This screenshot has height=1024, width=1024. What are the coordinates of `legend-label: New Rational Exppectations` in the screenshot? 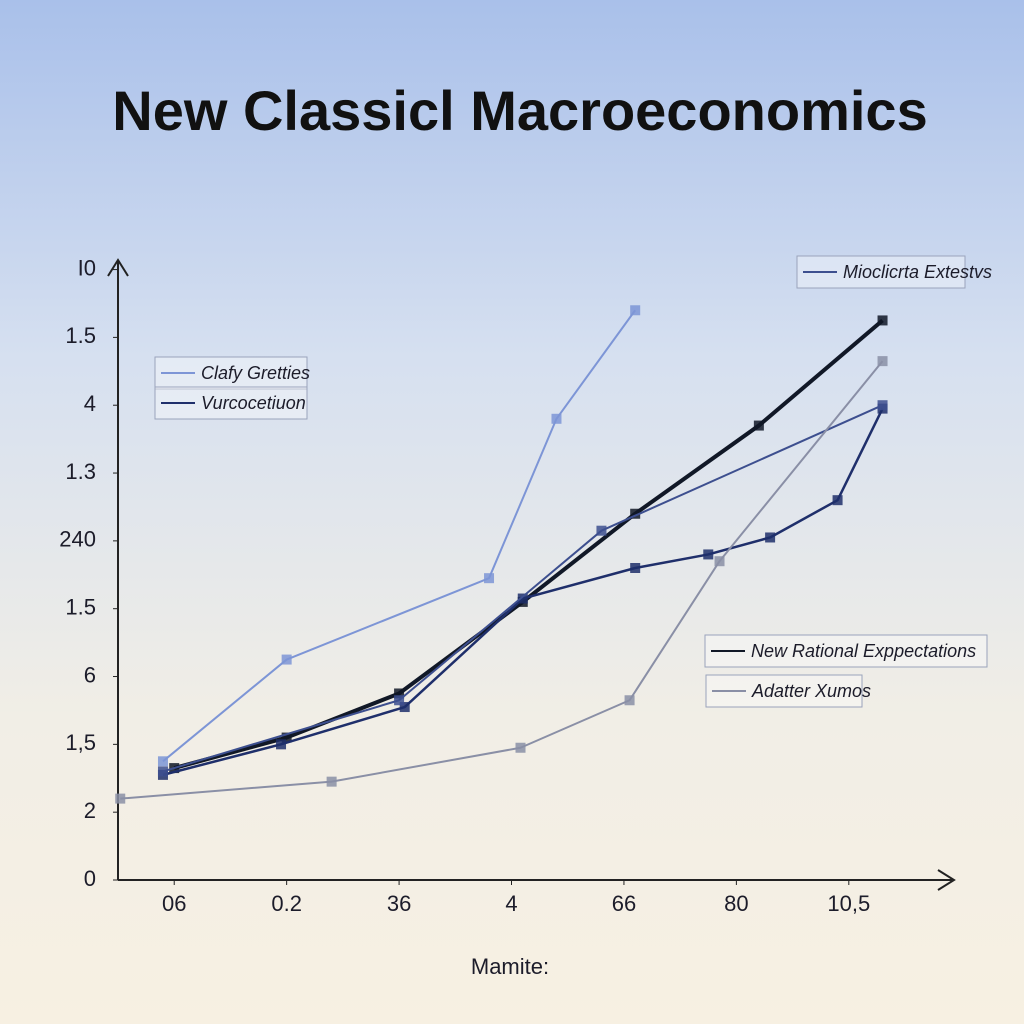 It's located at (863, 651).